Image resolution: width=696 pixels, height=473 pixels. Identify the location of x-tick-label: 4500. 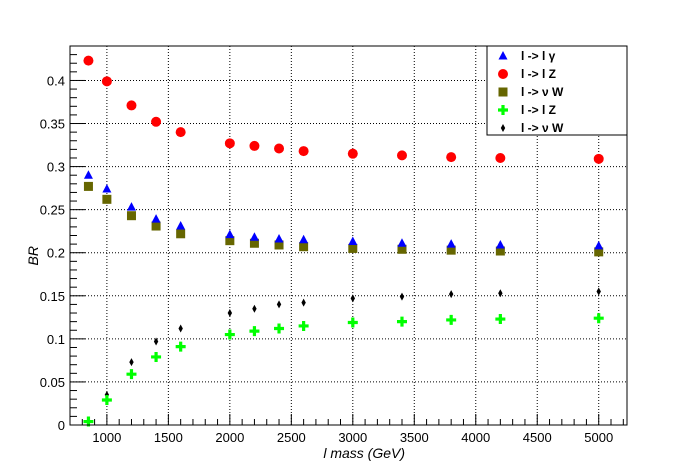
(537, 437).